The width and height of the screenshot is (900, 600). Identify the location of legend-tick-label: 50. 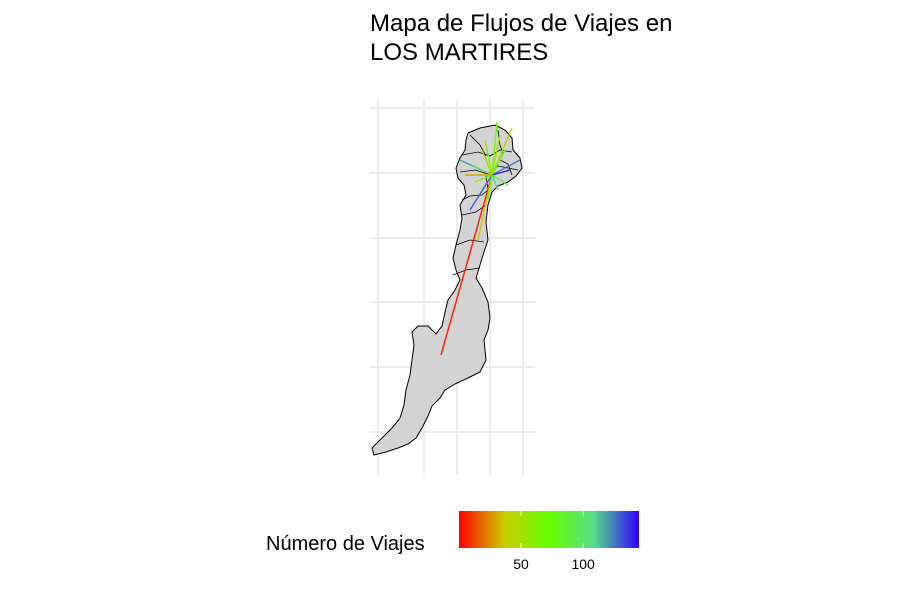
(521, 564).